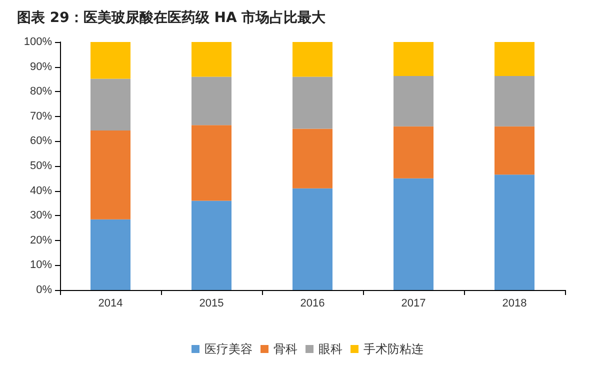 This screenshot has width=615, height=380. What do you see at coordinates (312, 304) in the screenshot?
I see `x-tick-label: 2016` at bounding box center [312, 304].